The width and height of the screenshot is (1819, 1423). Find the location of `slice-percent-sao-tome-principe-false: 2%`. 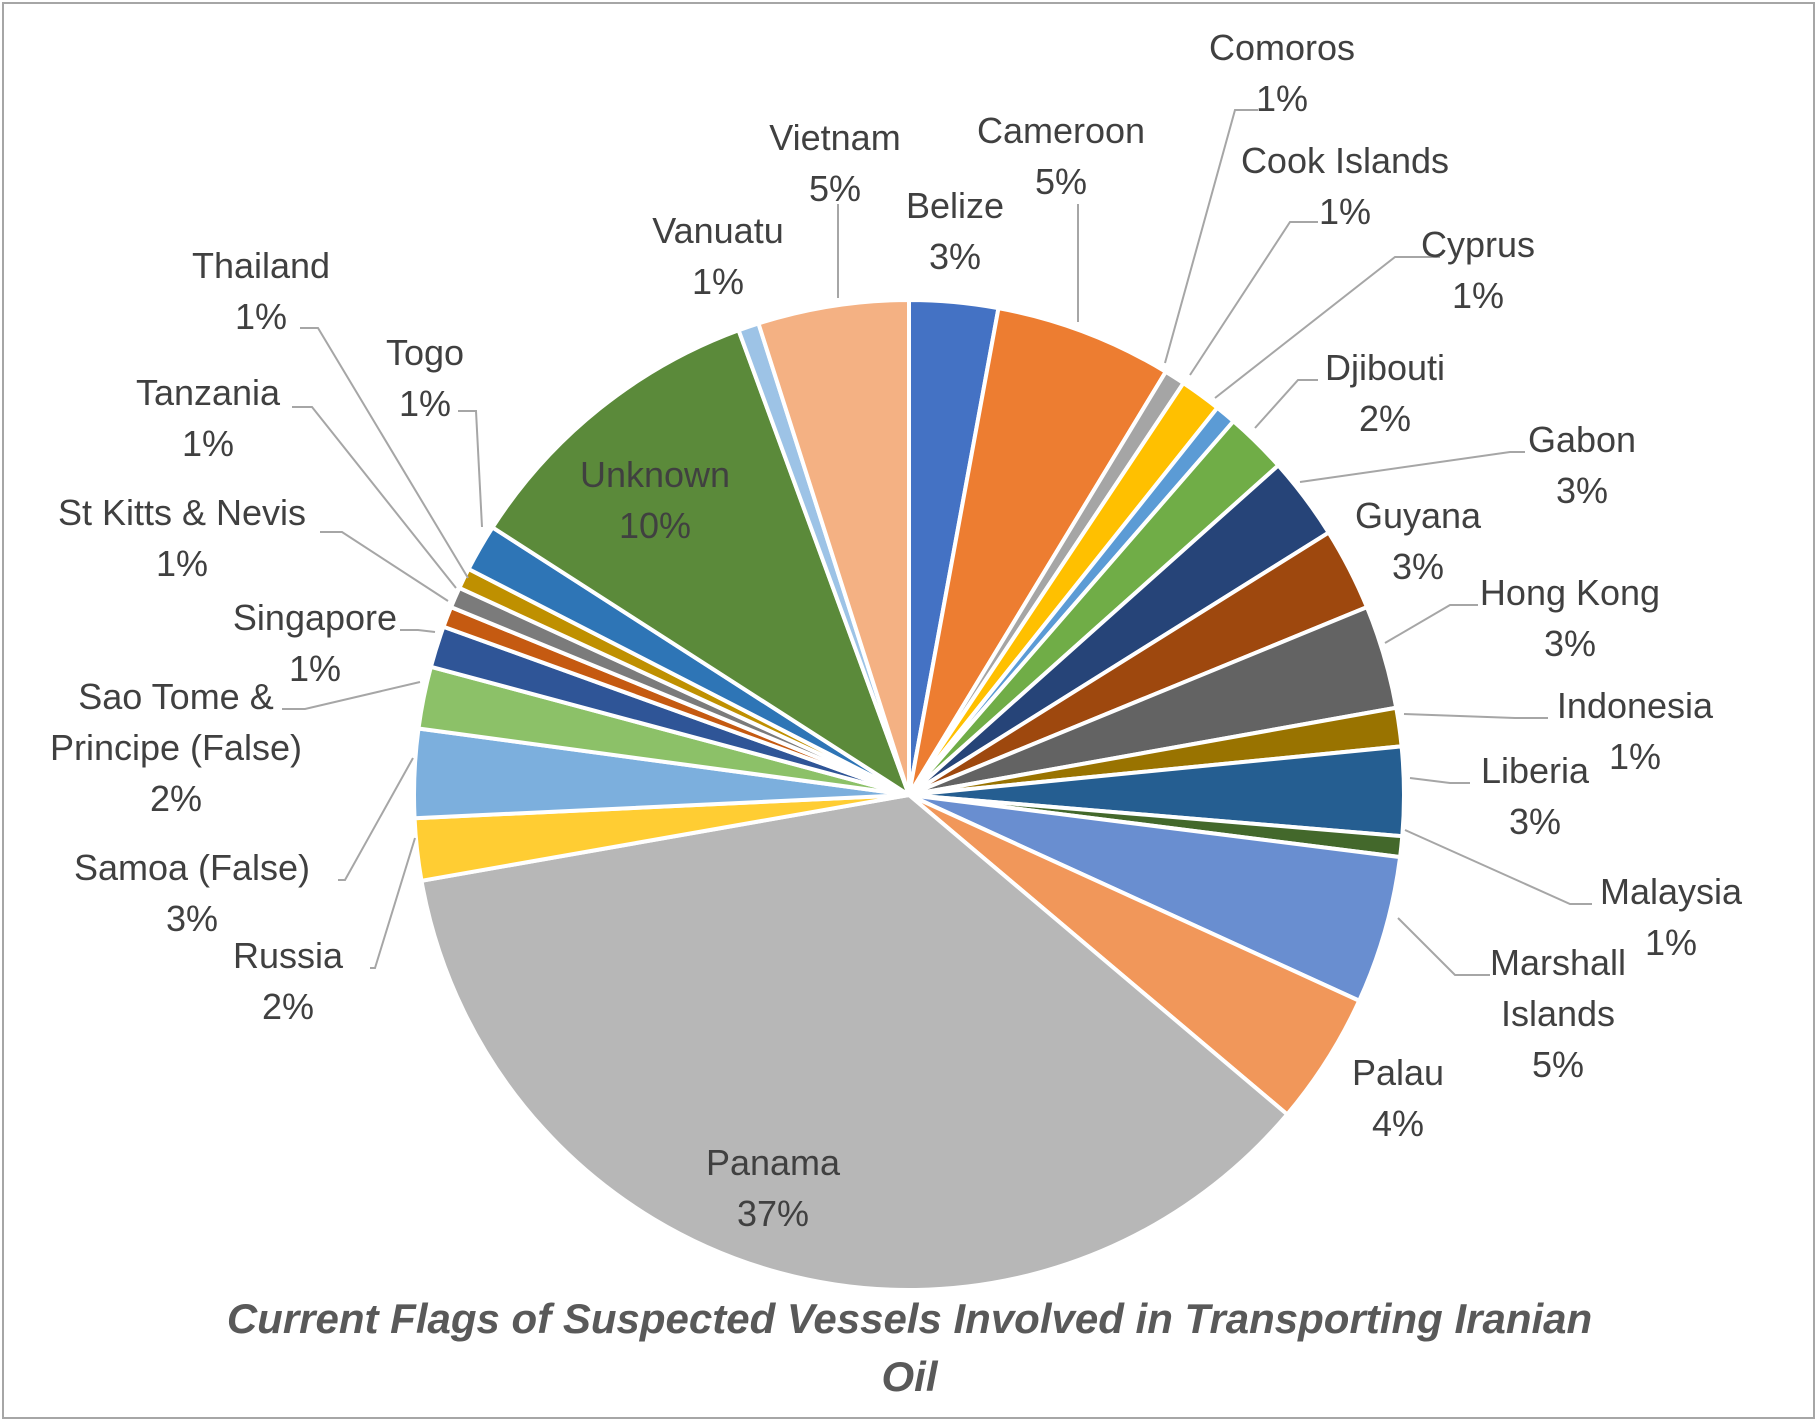

slice-percent-sao-tome-principe-false: 2% is located at coordinates (176, 798).